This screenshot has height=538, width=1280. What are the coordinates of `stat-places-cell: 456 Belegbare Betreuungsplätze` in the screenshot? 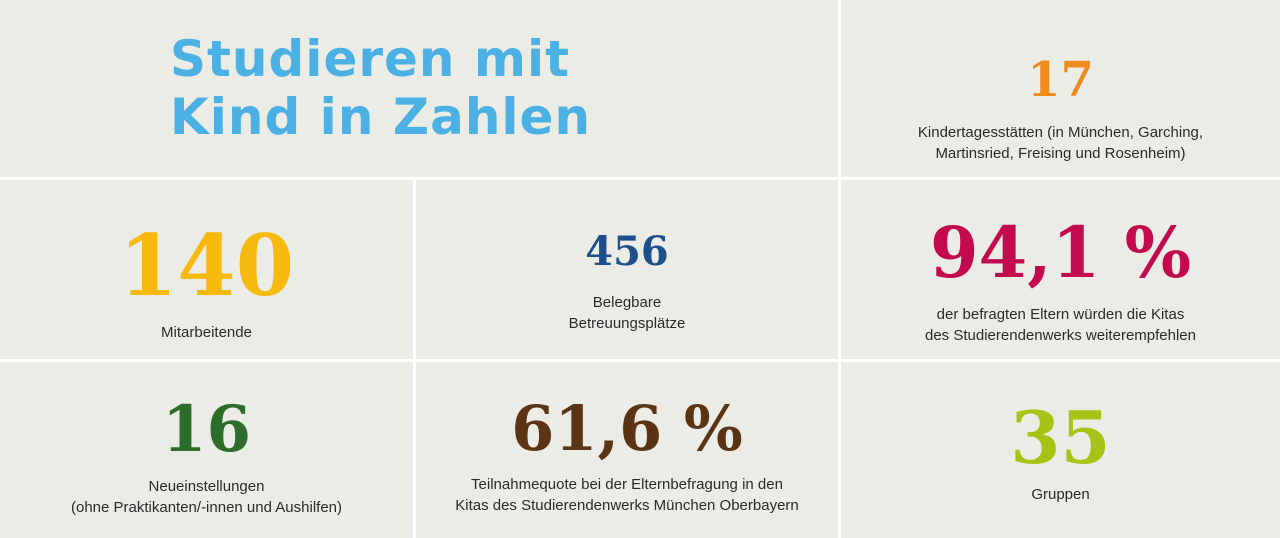 It's located at (627, 269).